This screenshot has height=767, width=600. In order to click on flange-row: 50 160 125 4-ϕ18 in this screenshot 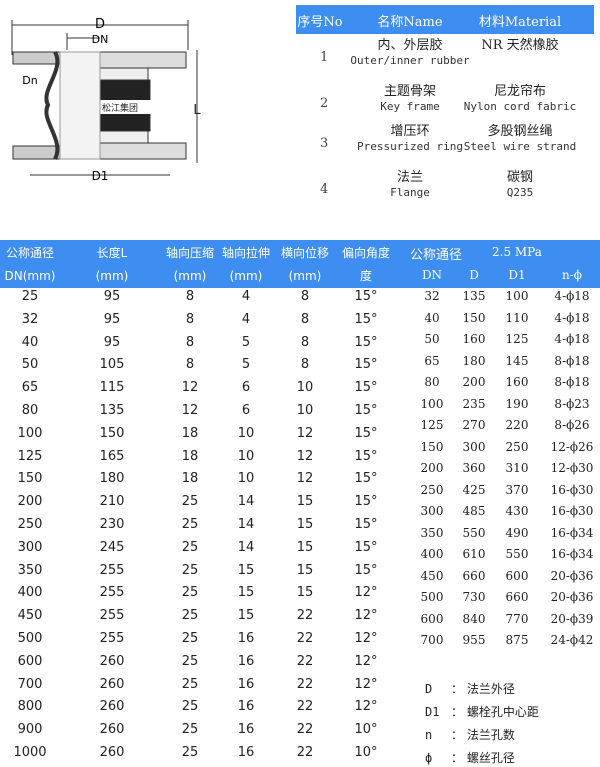, I will do `click(500, 343)`.